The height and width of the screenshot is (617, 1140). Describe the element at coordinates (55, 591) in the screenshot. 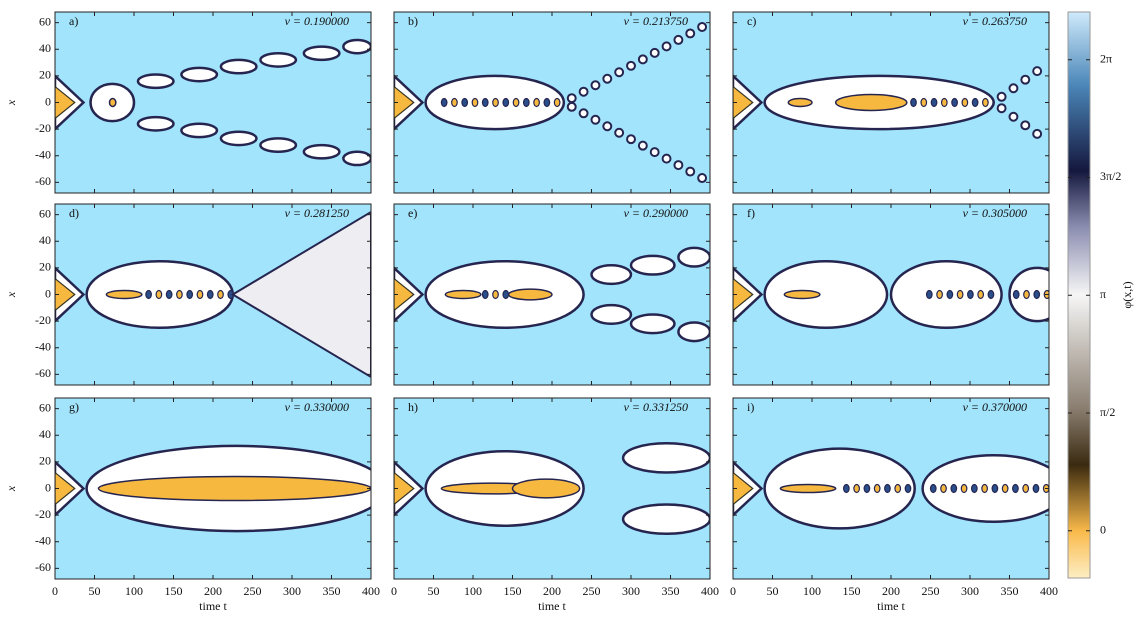

I see `x-tick-label: 0` at that location.